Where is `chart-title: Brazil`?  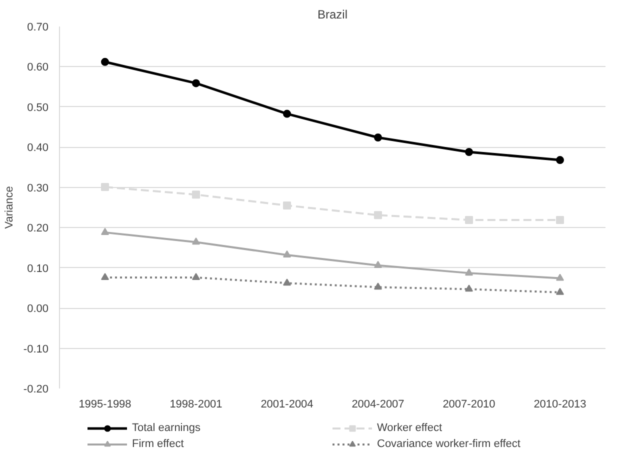 chart-title: Brazil is located at coordinates (332, 15).